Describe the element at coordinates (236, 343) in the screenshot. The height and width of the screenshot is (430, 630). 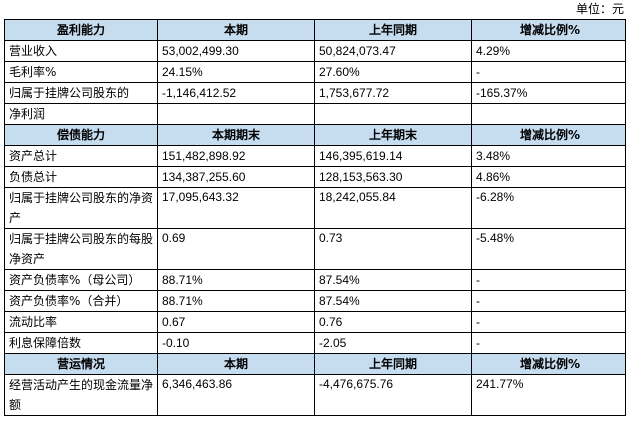
I see `cell-value: -0.10` at that location.